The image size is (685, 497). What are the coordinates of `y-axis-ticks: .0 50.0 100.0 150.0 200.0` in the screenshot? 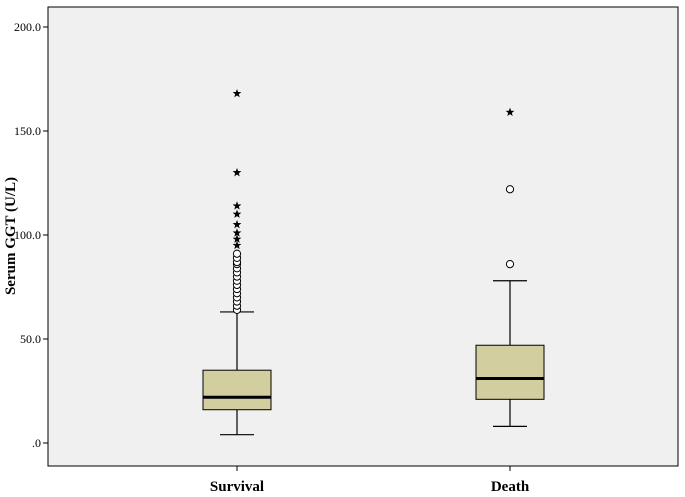 It's located at (31, 235).